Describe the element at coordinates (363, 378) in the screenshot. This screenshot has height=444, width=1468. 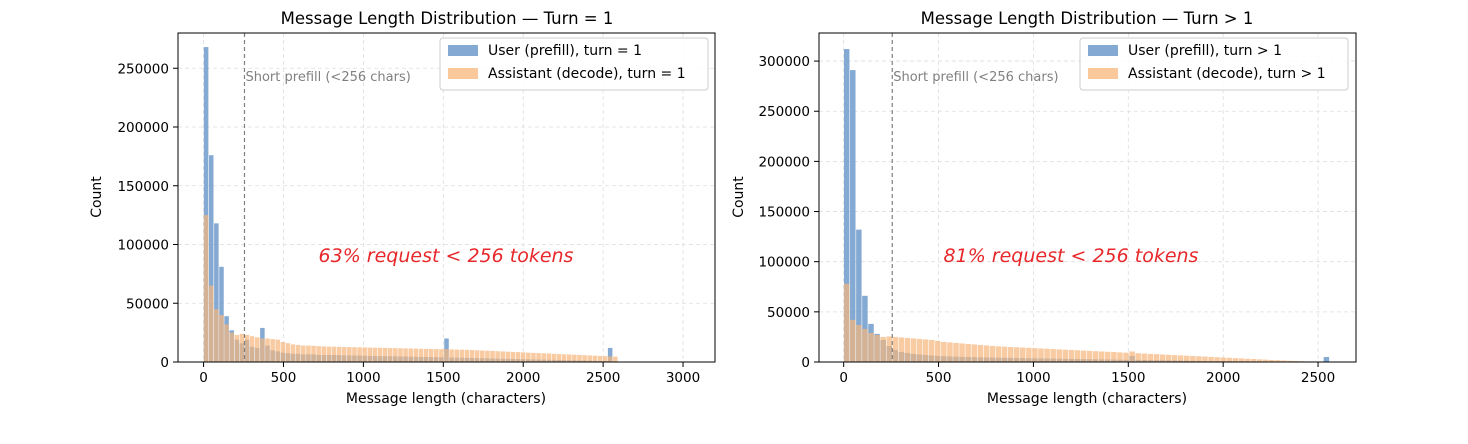
I see `x-tick-label: 1000` at that location.